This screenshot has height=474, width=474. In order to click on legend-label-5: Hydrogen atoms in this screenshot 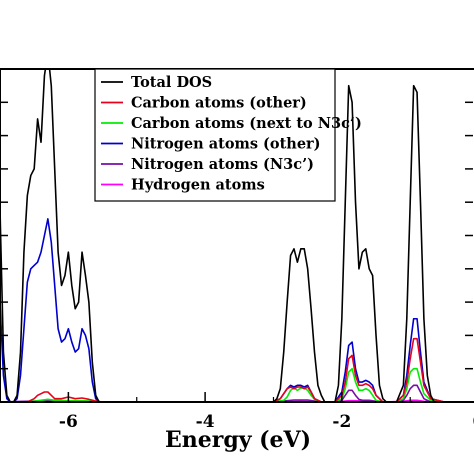, I will do `click(198, 185)`.